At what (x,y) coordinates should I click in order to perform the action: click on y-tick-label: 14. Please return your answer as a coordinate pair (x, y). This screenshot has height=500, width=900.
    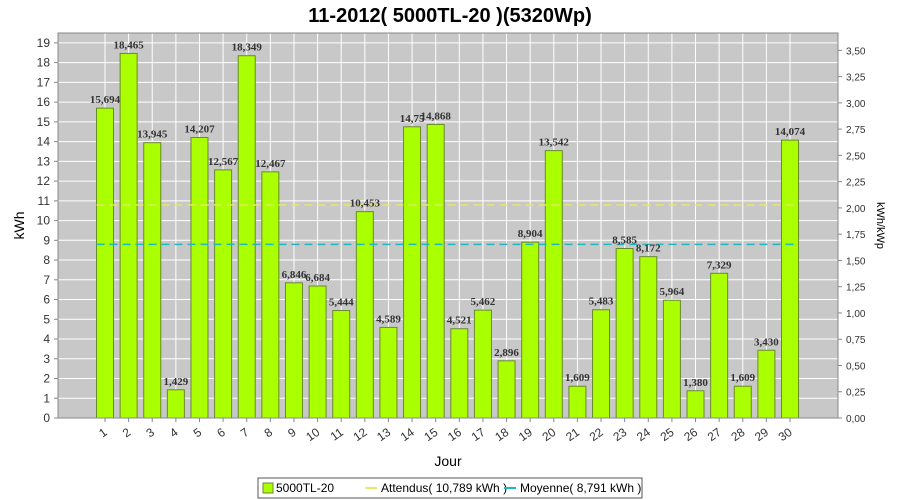
    Looking at the image, I should click on (44, 142).